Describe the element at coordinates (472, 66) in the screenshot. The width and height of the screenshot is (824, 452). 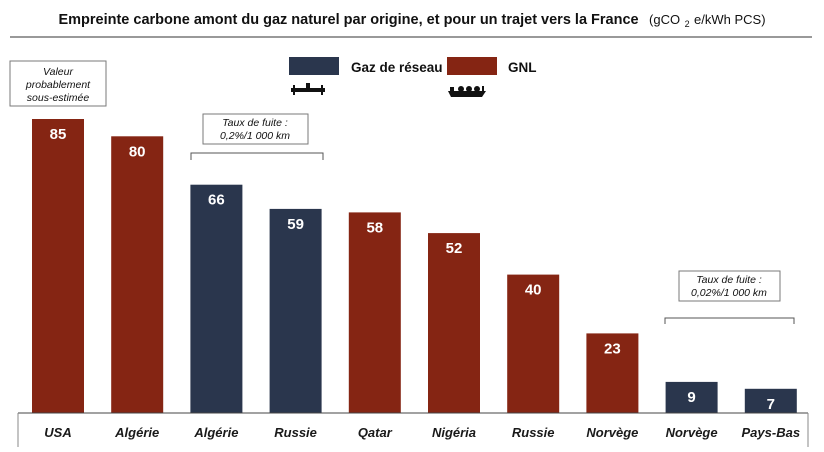
I see `legend-swatch-gnl` at that location.